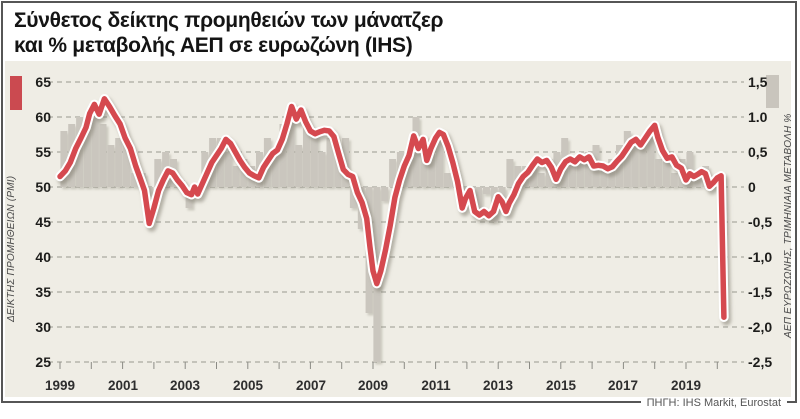  What do you see at coordinates (788, 225) in the screenshot?
I see `right-axis-title: ΑΕΠ ΕΥΡΩΖΩΝΗΣ, ΤΡΙΜΗΝΙΑΙΑ ΜΕΤΑΒΟΛΗ %` at bounding box center [788, 225].